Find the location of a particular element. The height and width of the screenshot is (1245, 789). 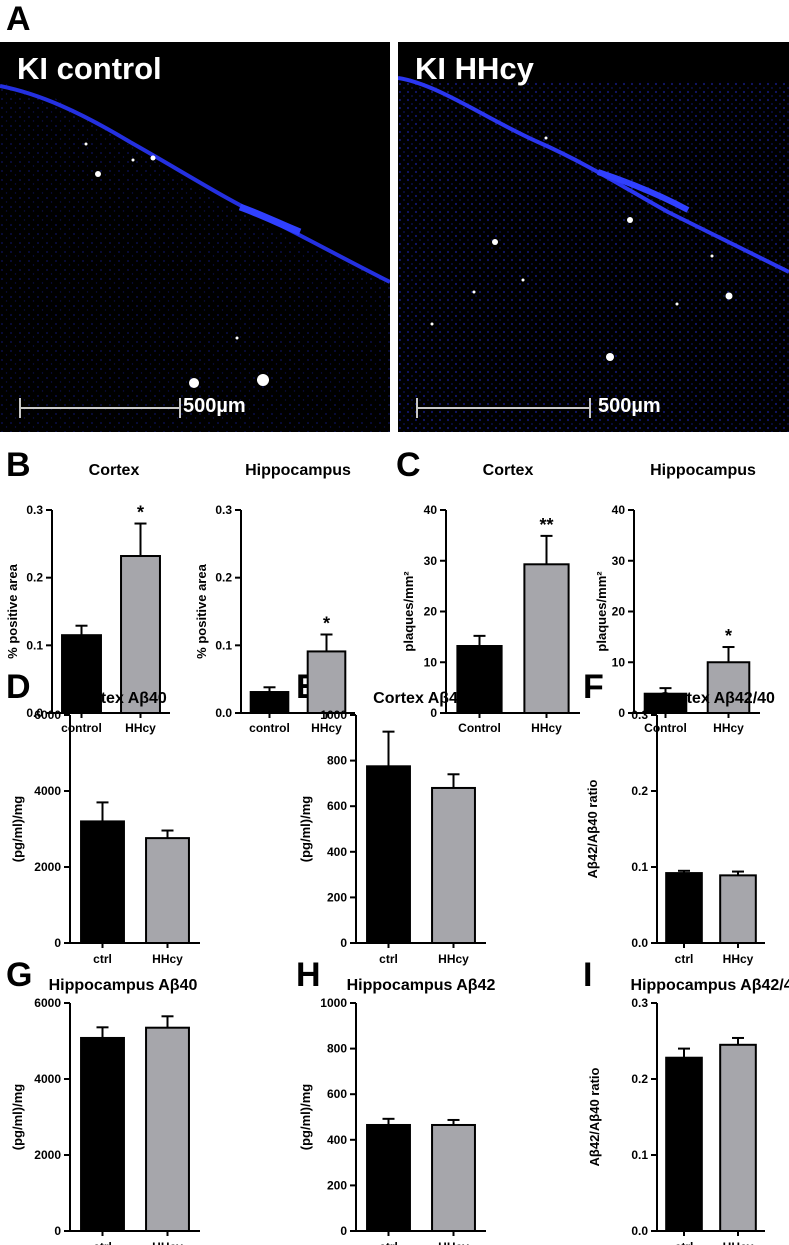

panel-letter-a: A is located at coordinates (18, 19).